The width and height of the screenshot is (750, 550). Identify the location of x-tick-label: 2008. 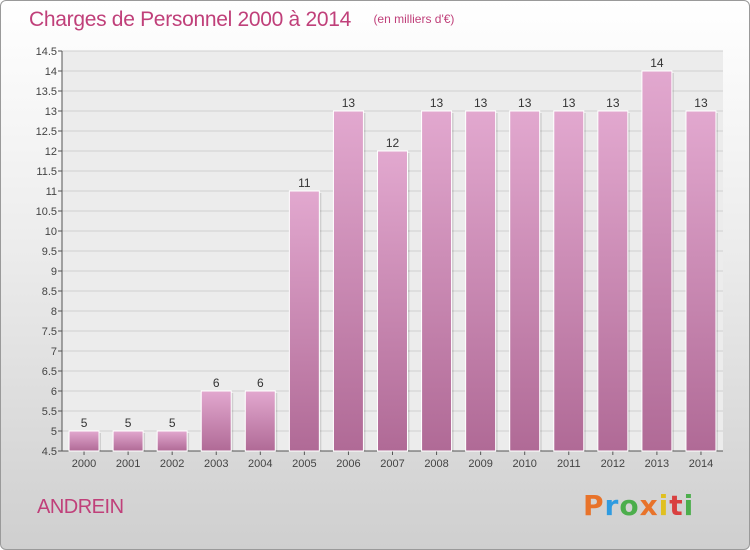
(436, 464).